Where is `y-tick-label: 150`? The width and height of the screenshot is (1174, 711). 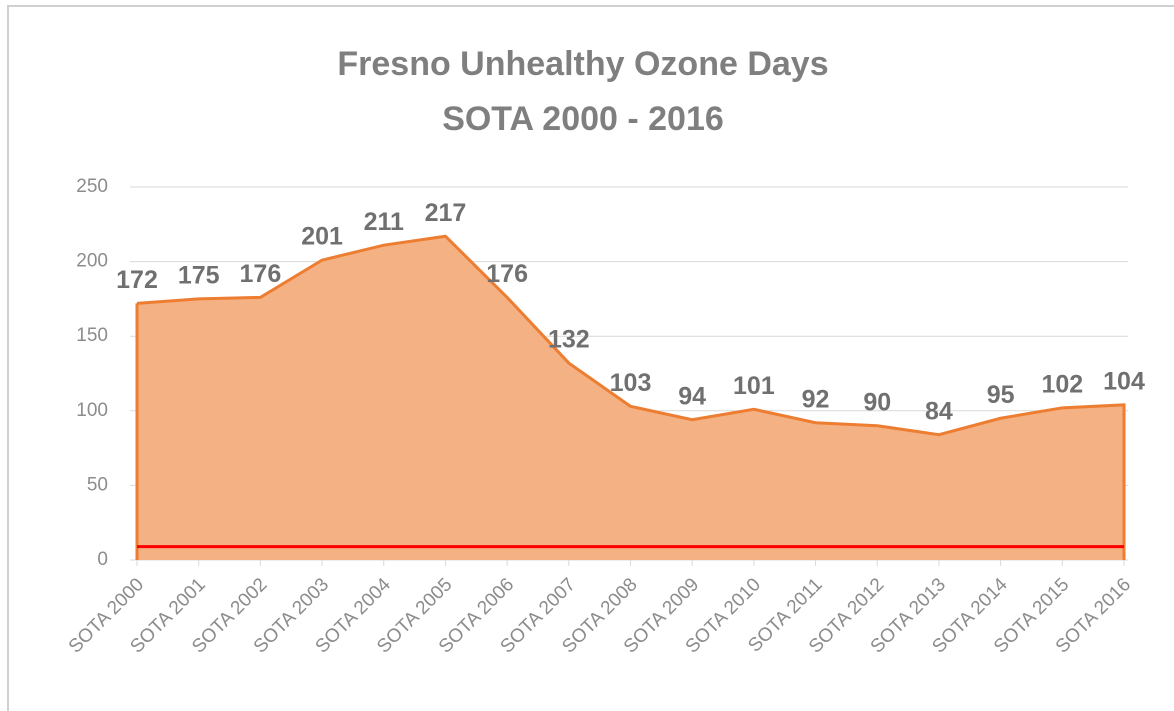 y-tick-label: 150 is located at coordinates (92, 335).